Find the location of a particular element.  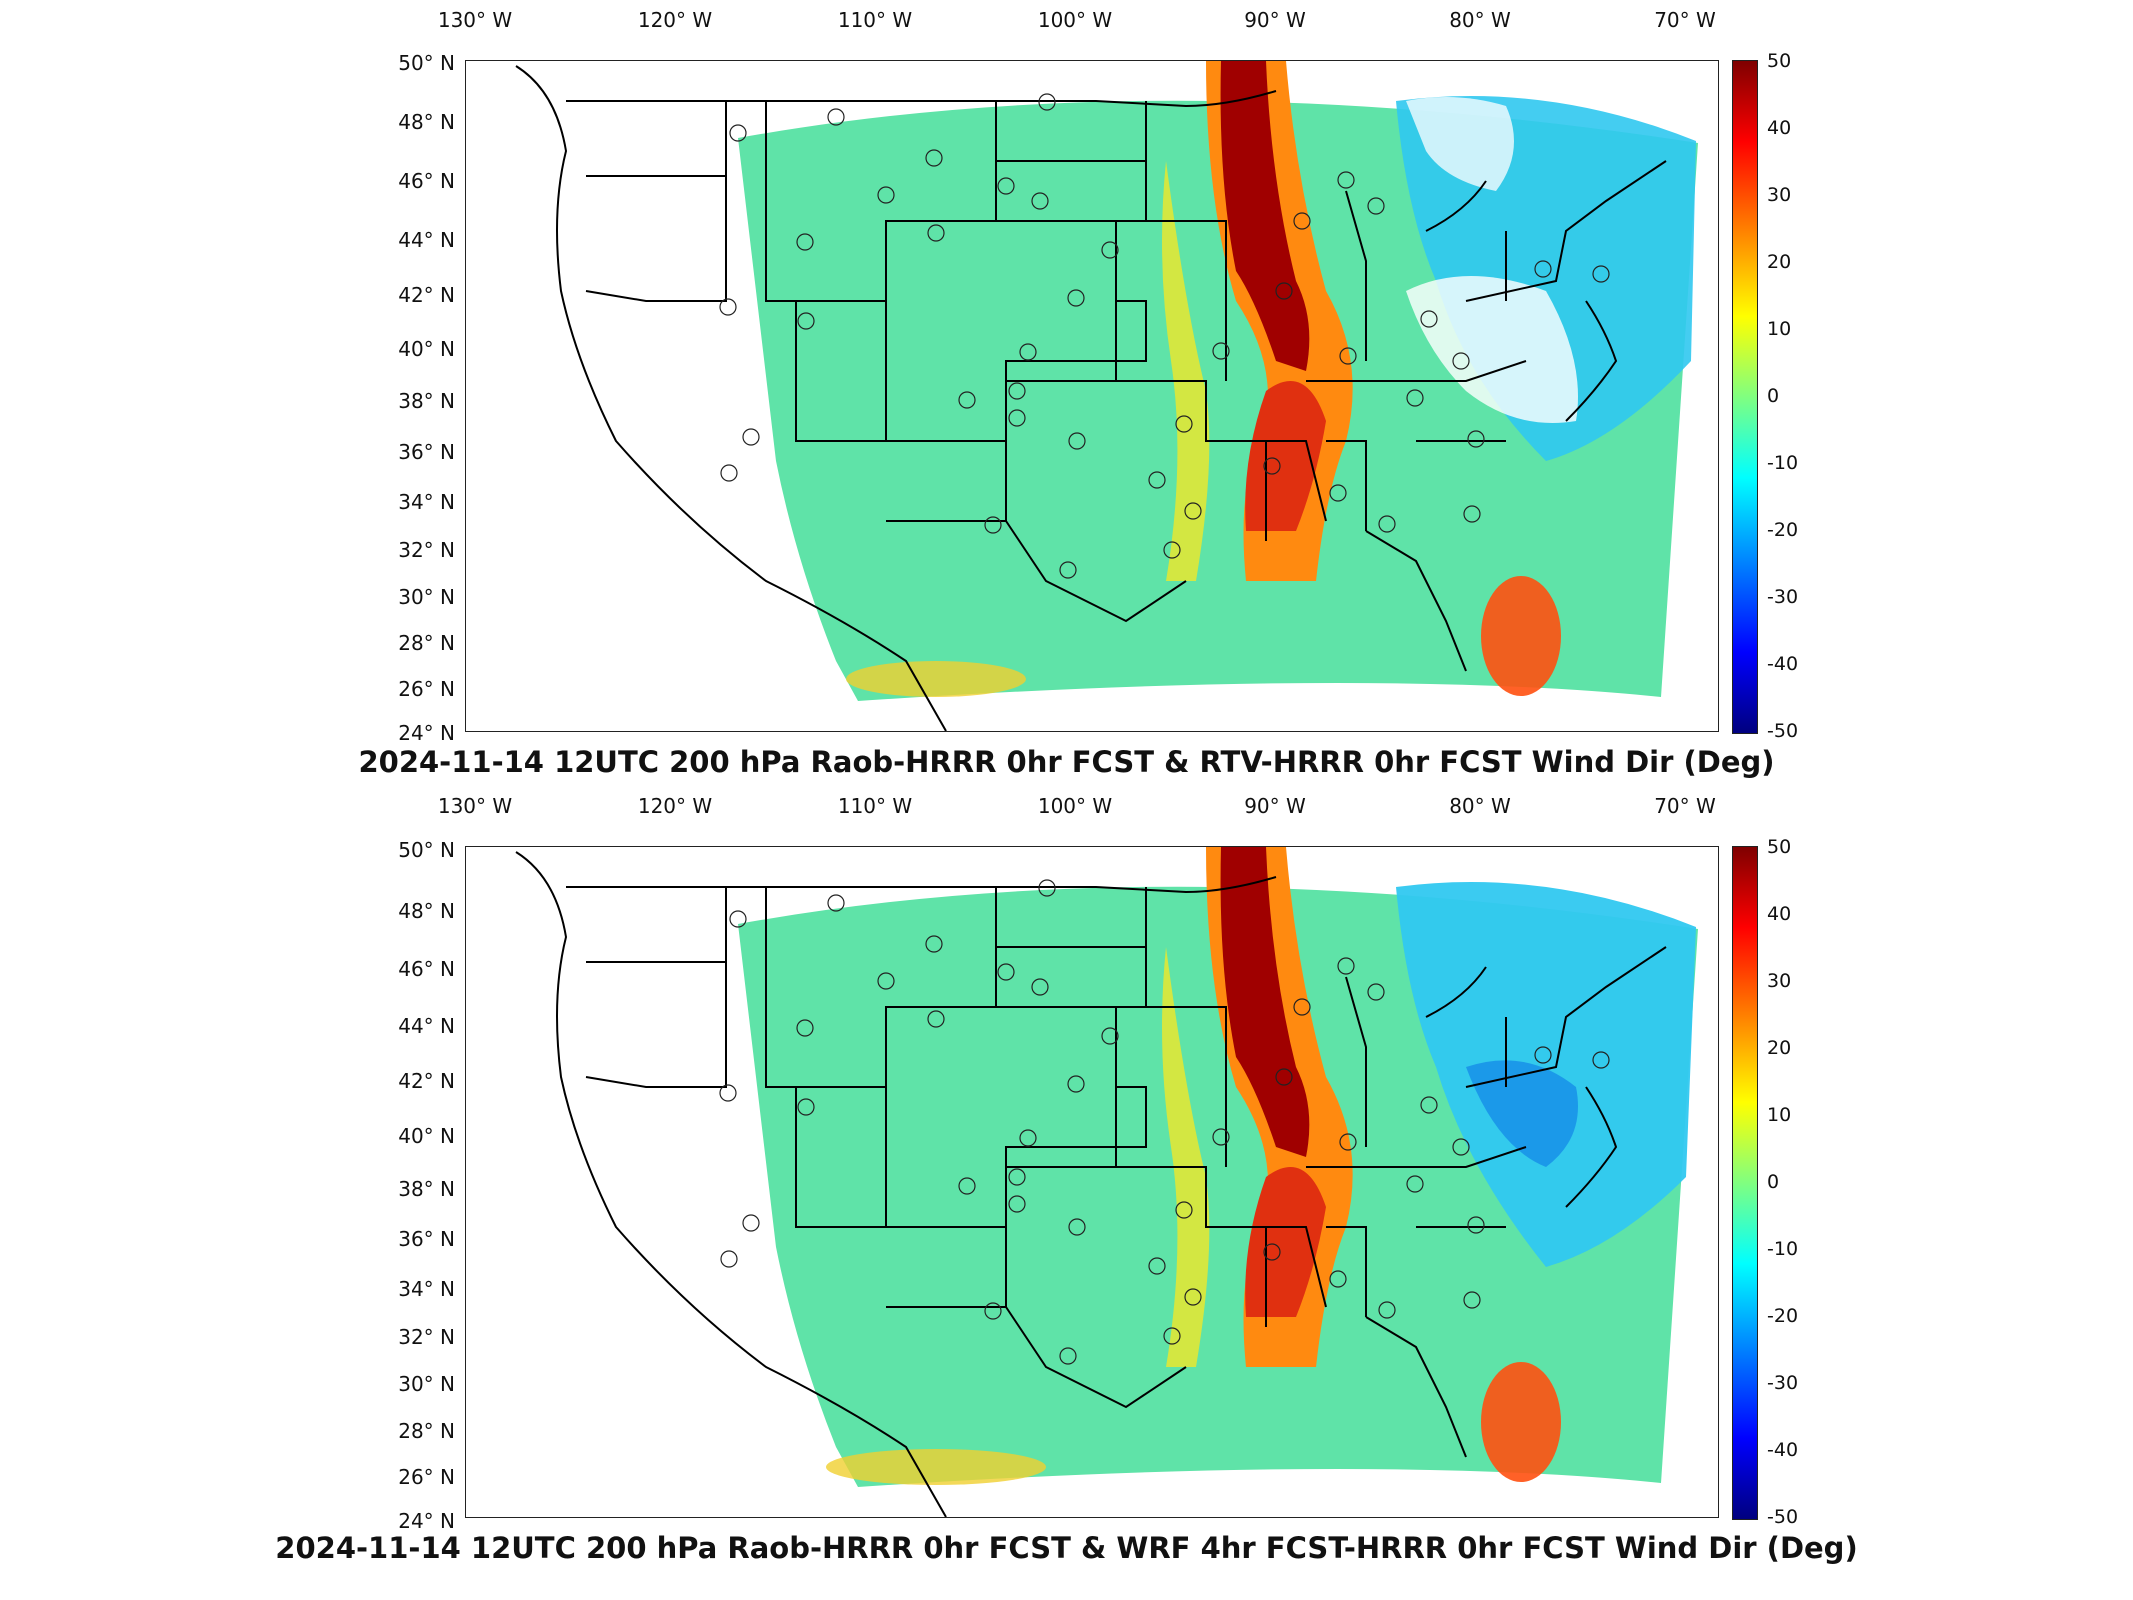

cool-anomaly-northeast is located at coordinates (1546, 278).